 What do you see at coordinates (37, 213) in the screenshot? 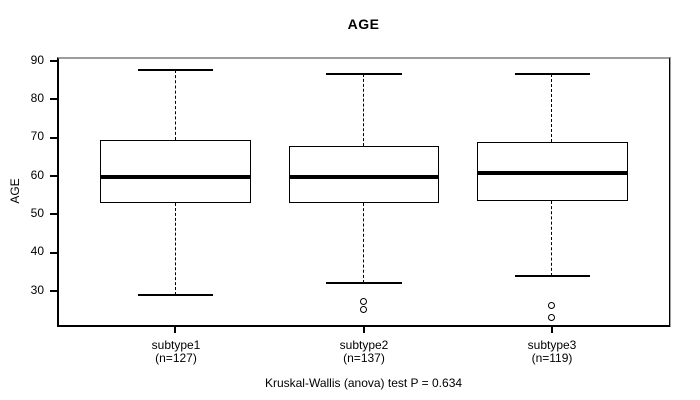
I see `y-tick-label: 50` at bounding box center [37, 213].